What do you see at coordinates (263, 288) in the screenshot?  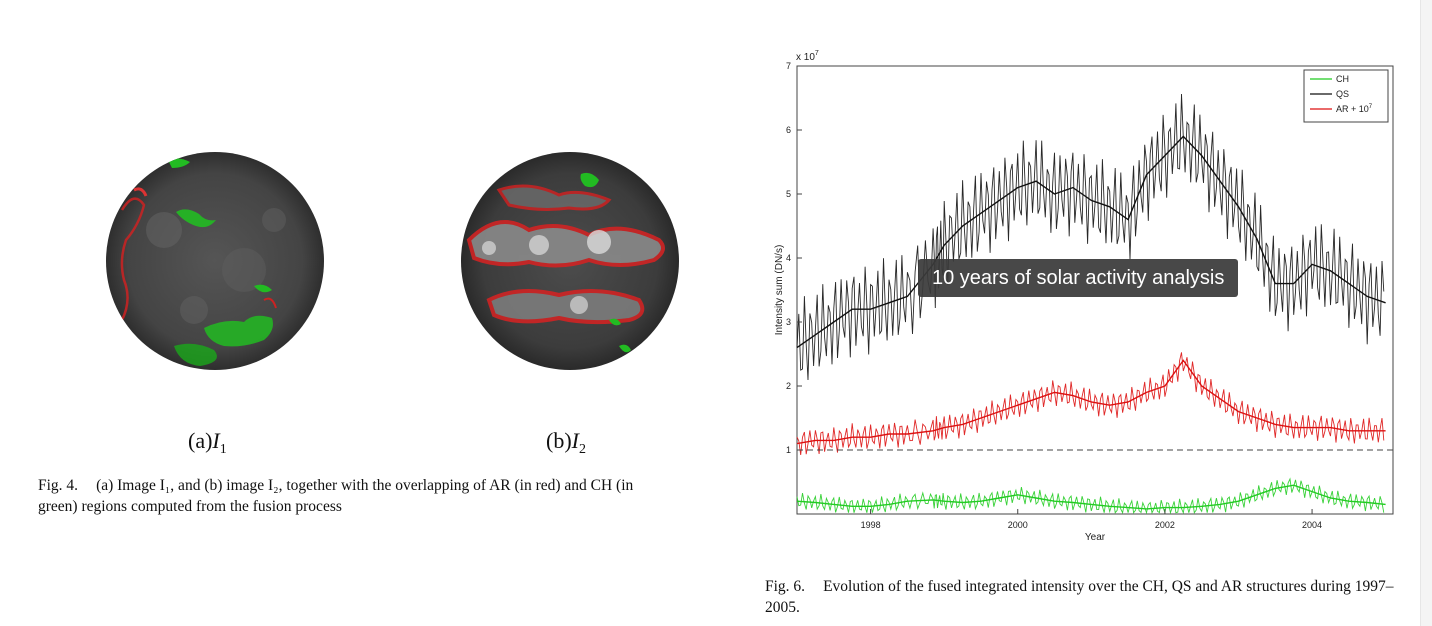 I see `ch-contour-a5` at bounding box center [263, 288].